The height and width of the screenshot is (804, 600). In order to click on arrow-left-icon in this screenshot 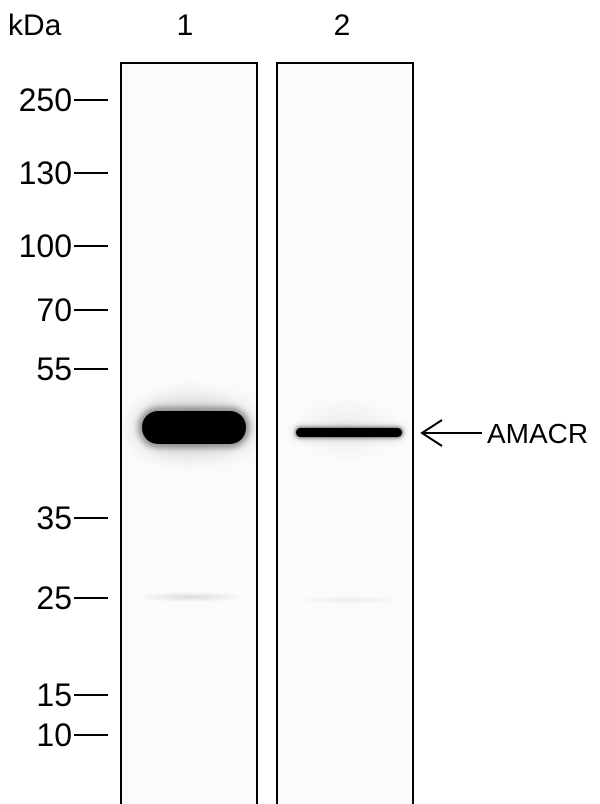, I will do `click(451, 433)`.